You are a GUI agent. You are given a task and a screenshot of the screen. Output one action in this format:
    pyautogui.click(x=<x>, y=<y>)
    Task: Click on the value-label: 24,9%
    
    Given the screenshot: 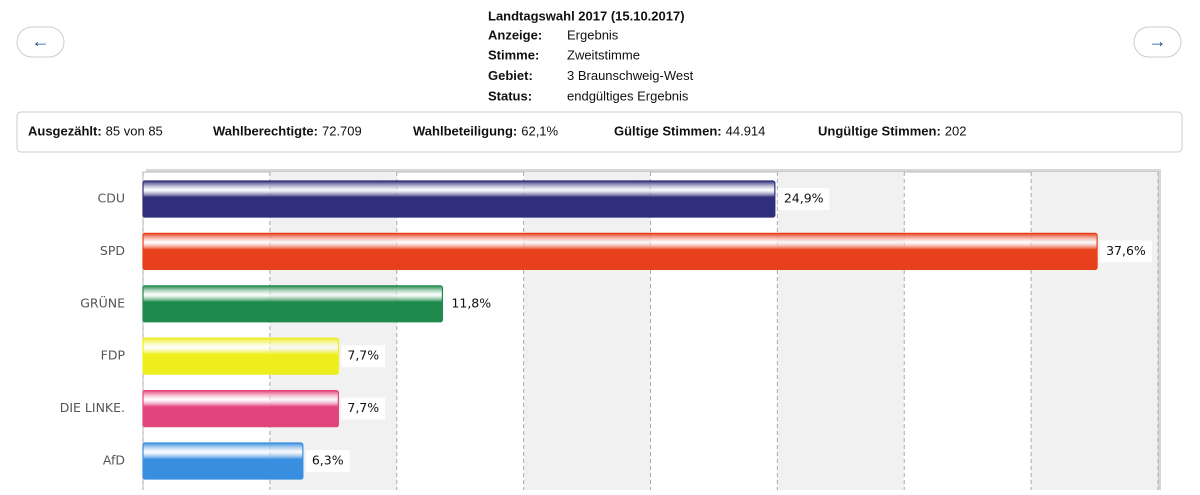 What is the action you would take?
    pyautogui.click(x=804, y=198)
    